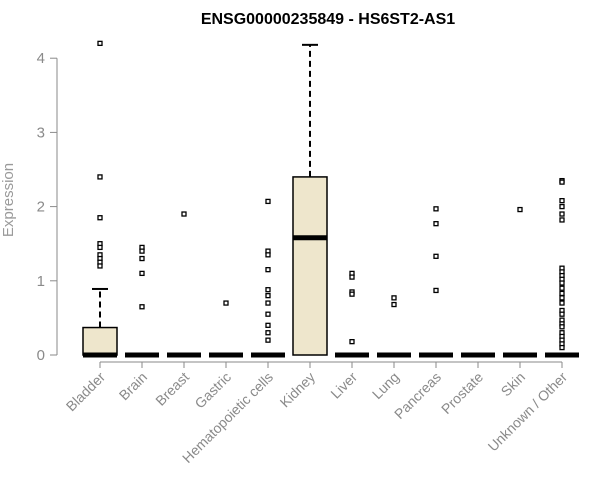 The image size is (600, 500). Describe the element at coordinates (417, 395) in the screenshot. I see `x-tick-label: Pancreas` at that location.